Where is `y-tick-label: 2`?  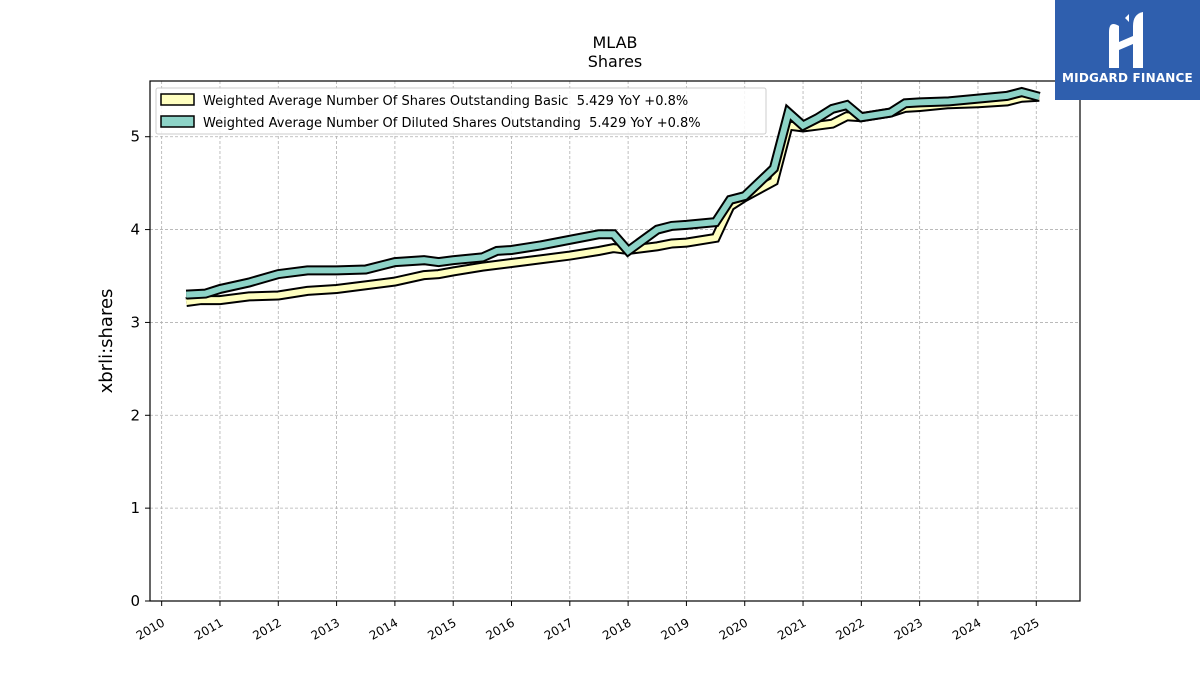
y-tick-label: 2 is located at coordinates (135, 415).